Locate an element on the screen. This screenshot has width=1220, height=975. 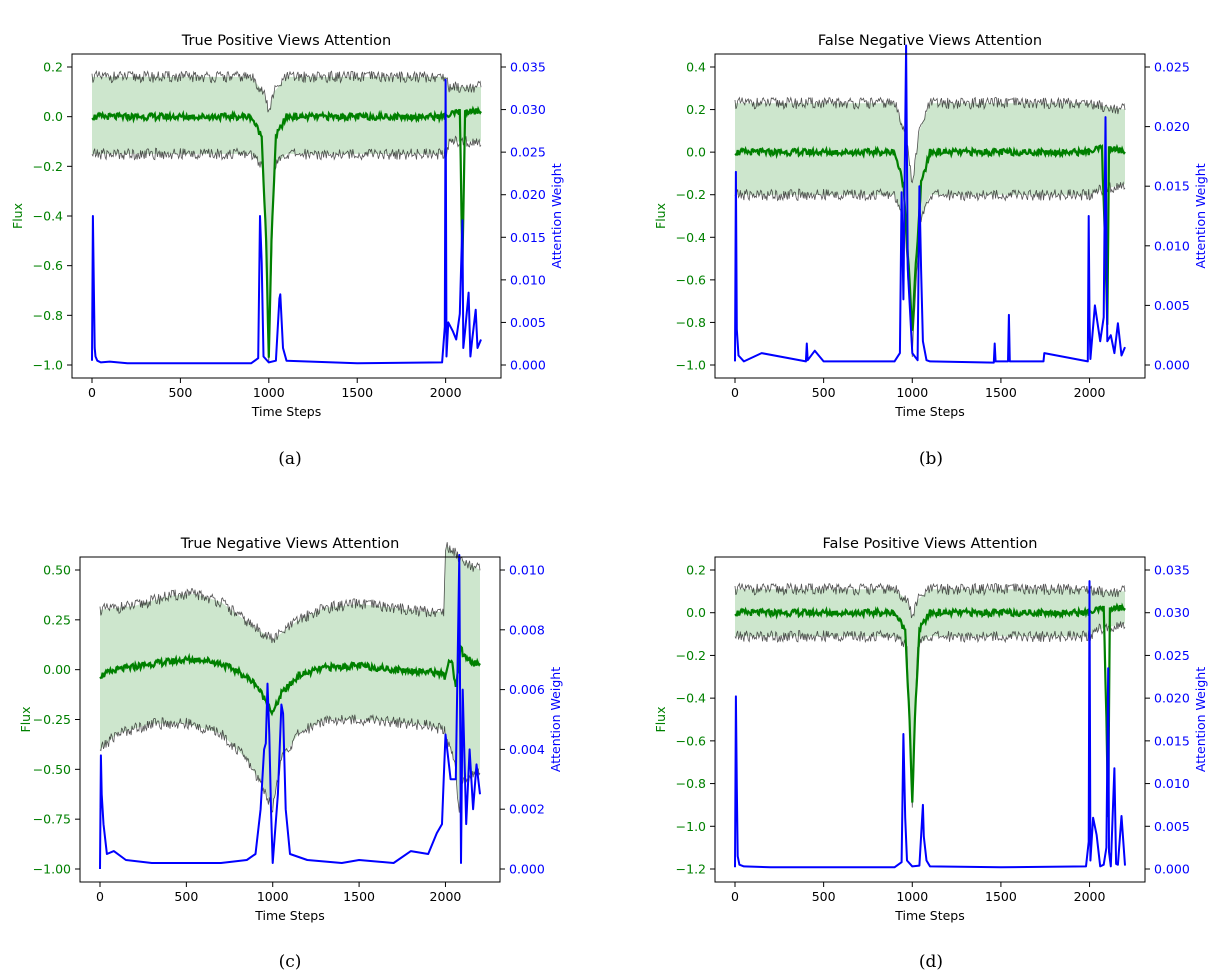
y-right-tick-label: 0.008 is located at coordinates (527, 629).